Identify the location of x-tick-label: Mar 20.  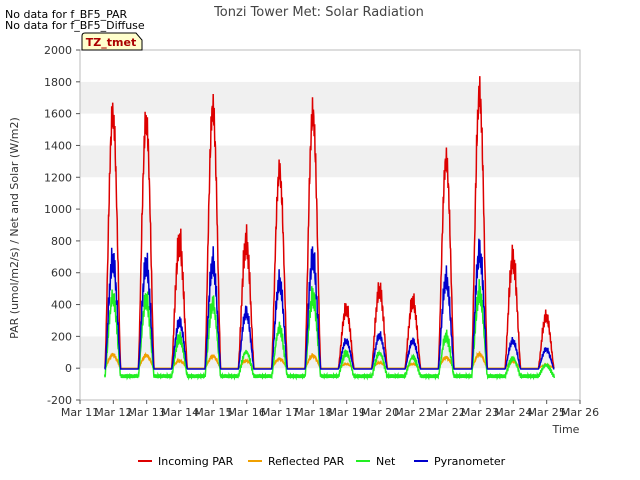
(380, 412).